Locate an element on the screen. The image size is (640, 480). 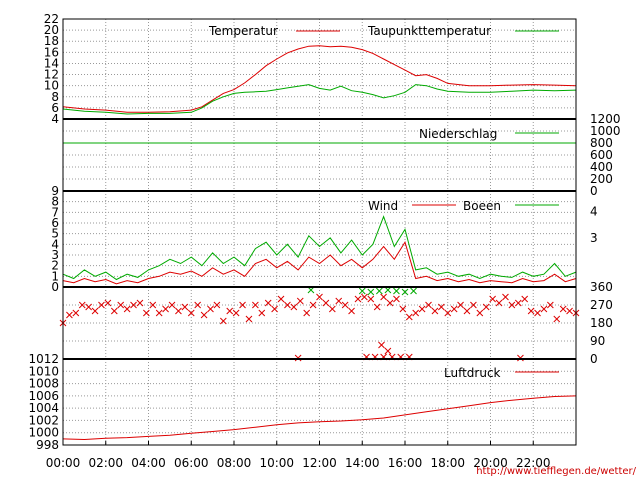
legend-temperatur-label: Temperatur is located at coordinates (243, 31).